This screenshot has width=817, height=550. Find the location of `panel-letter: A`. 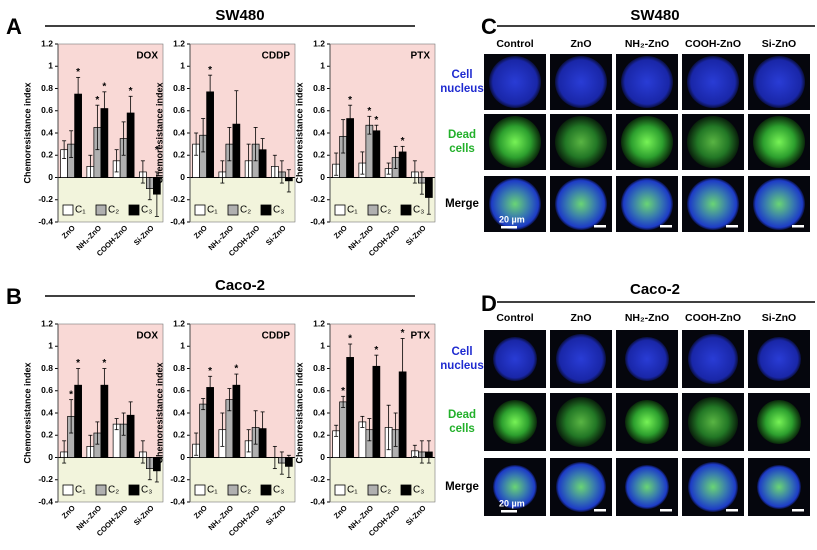

panel-letter: A is located at coordinates (14, 26).